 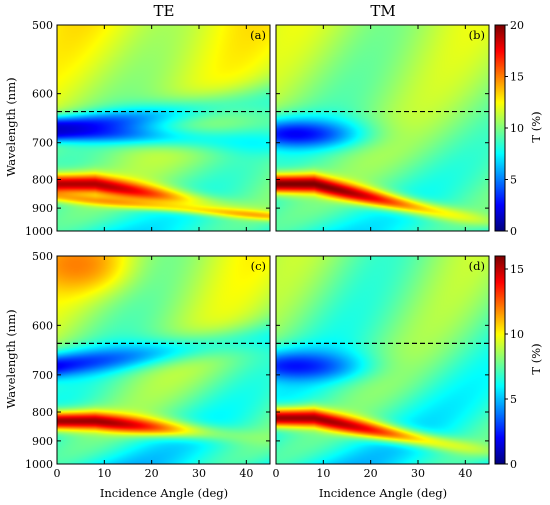 I want to click on colorbar-frame, so click(x=500, y=360).